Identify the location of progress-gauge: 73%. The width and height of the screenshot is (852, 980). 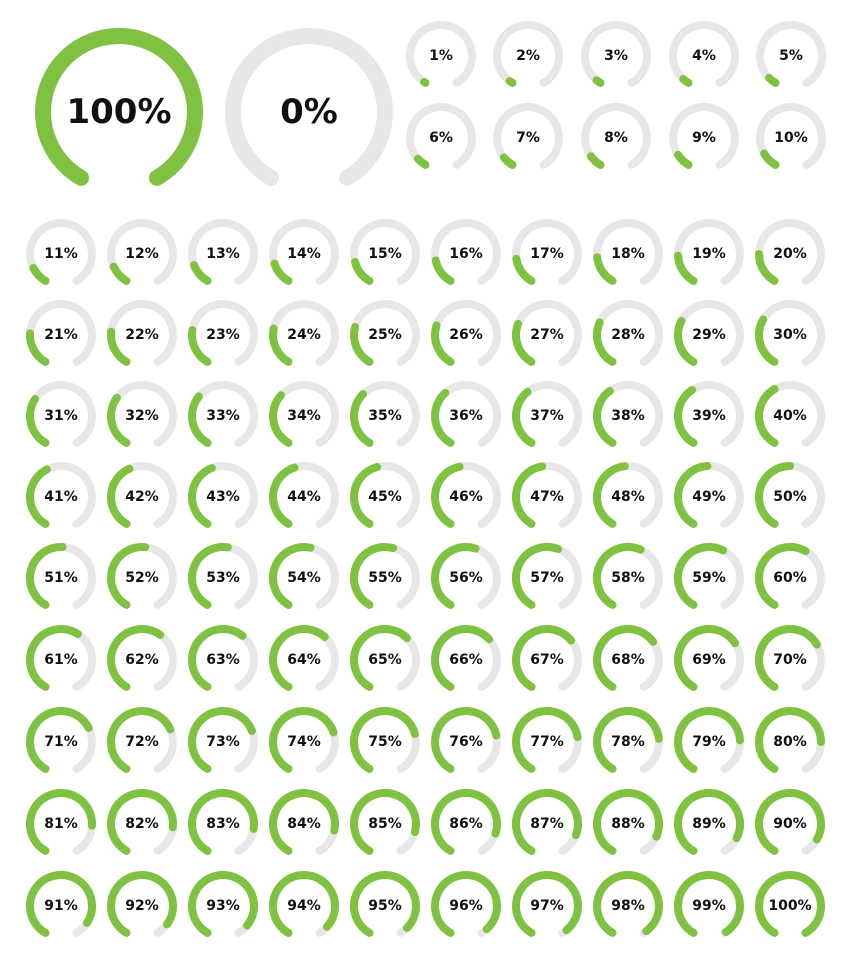
(223, 740).